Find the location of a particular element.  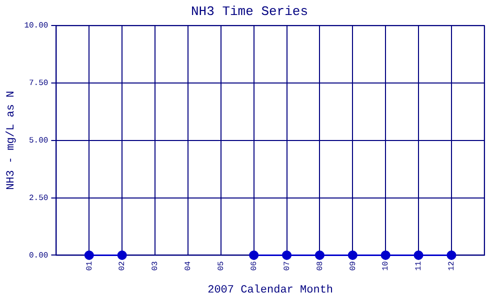

x-tick-label: 02 is located at coordinates (123, 266).